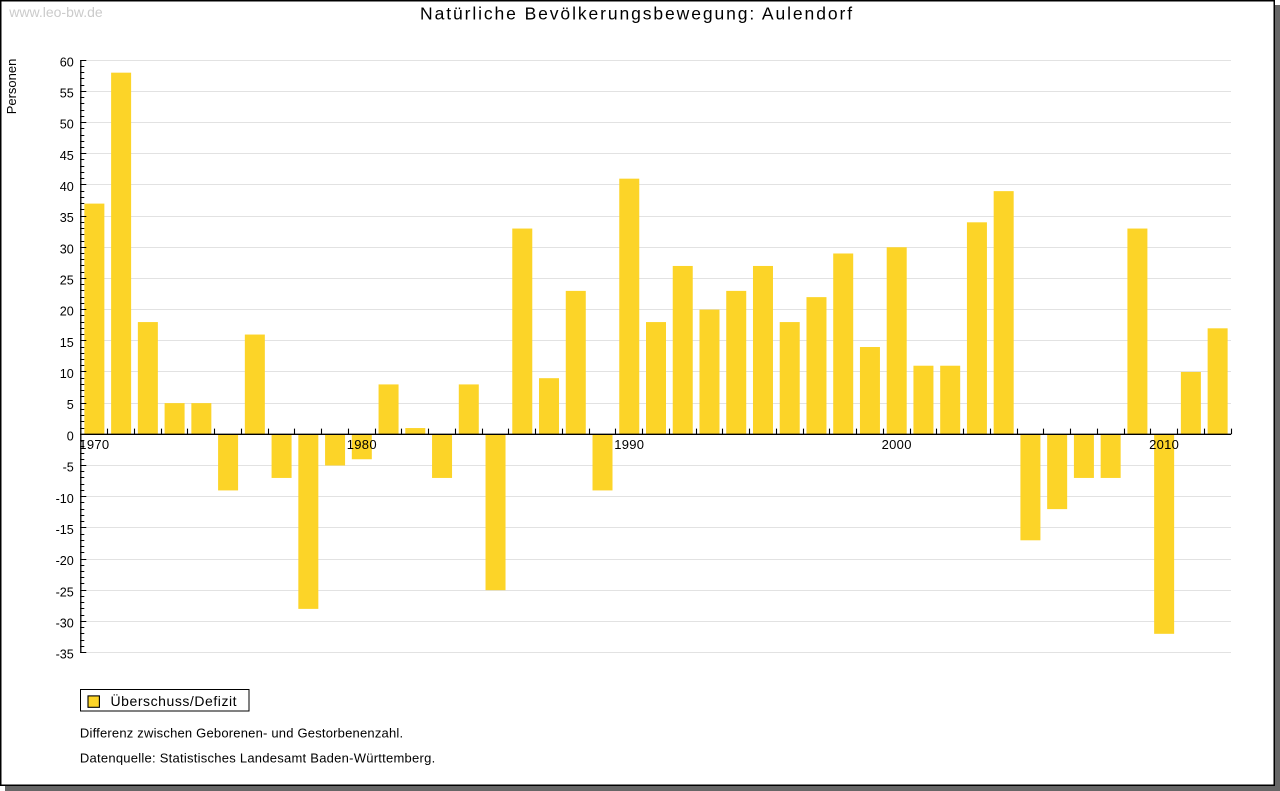 Image resolution: width=1280 pixels, height=791 pixels. Describe the element at coordinates (11, 87) in the screenshot. I see `svg-text: Personen` at that location.